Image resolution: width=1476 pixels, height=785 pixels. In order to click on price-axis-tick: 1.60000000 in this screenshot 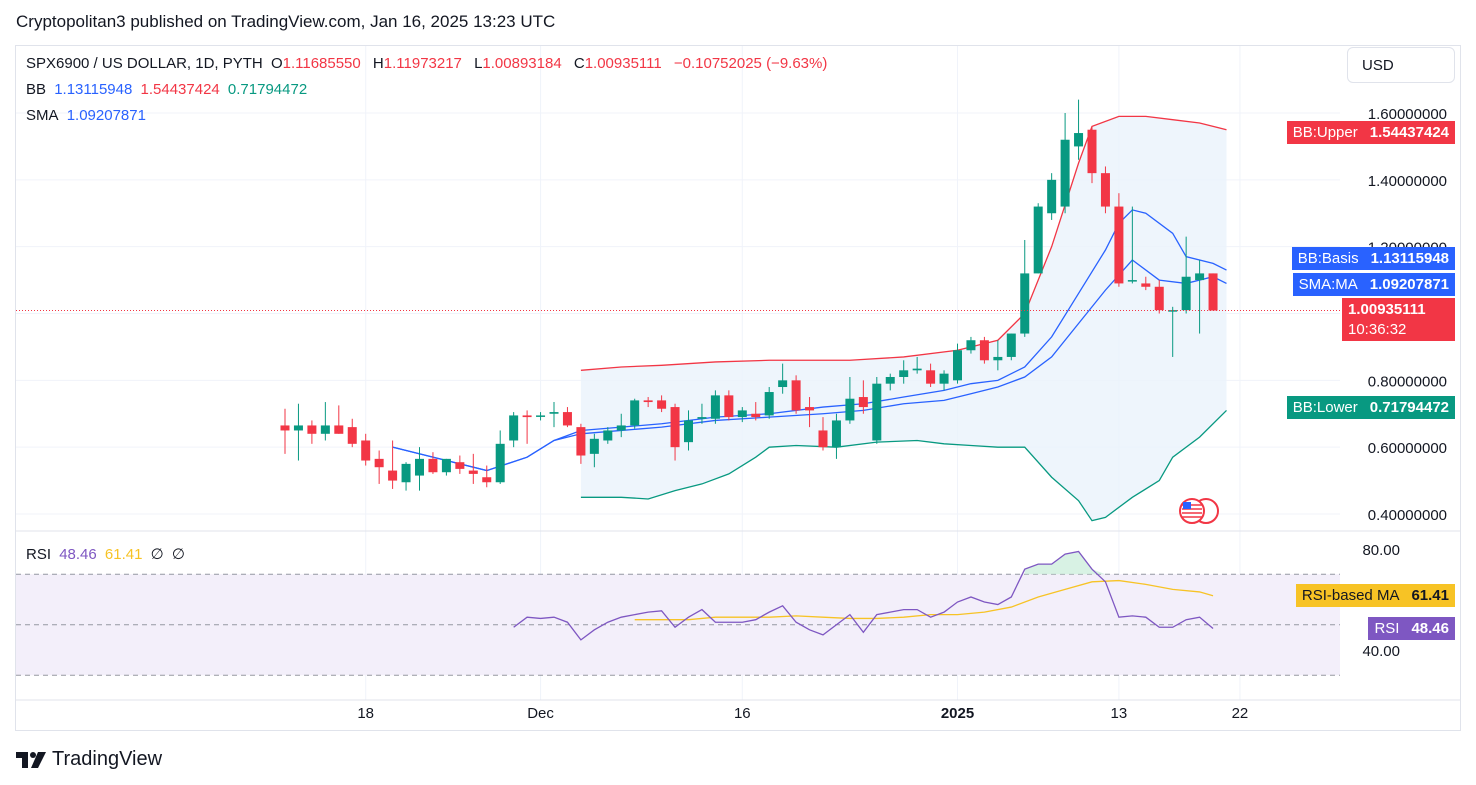, I will do `click(1407, 114)`.